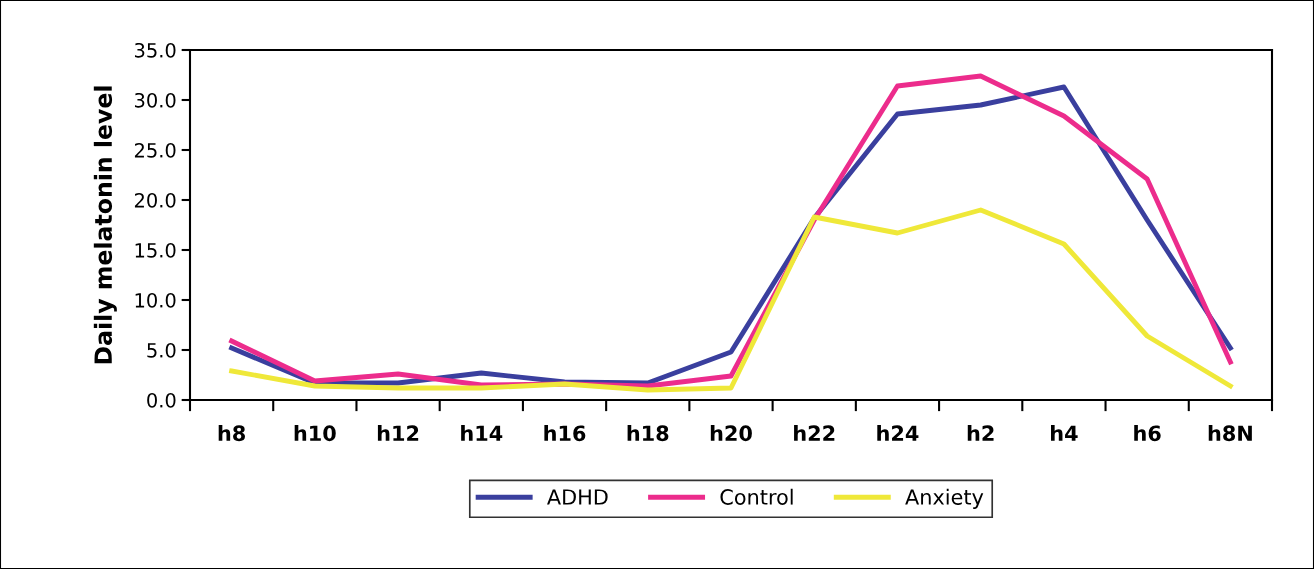 The width and height of the screenshot is (1314, 569). I want to click on x-tick-label: h6, so click(1147, 433).